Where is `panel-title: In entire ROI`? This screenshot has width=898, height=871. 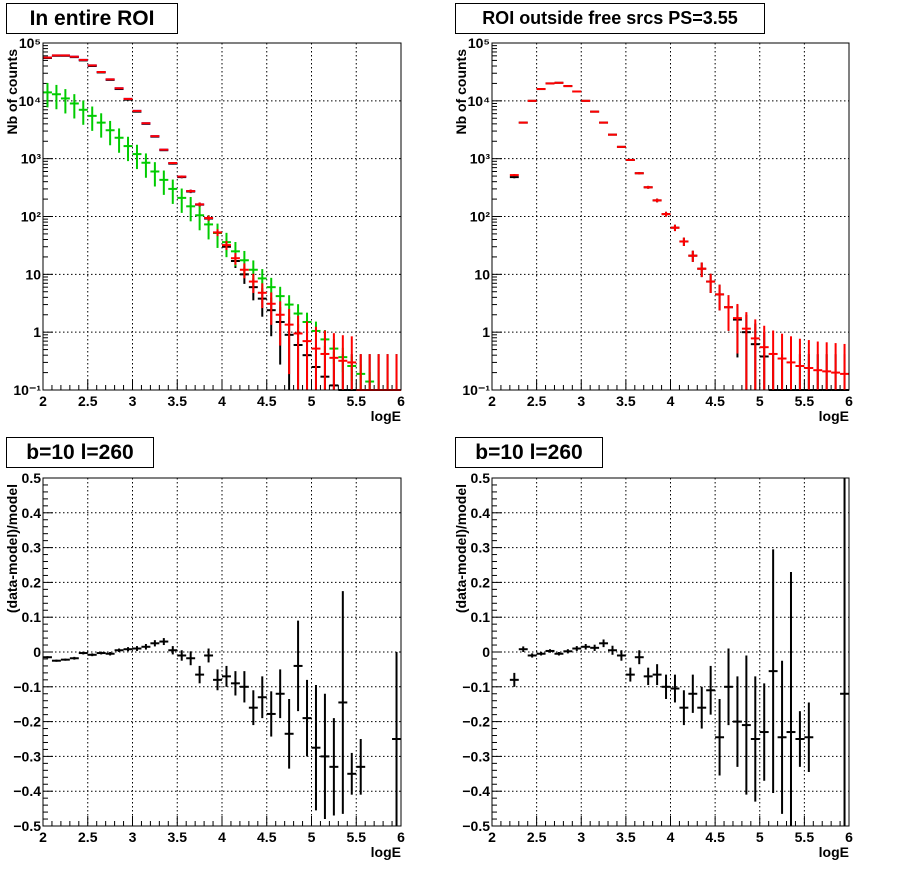
panel-title: In entire ROI is located at coordinates (92, 18).